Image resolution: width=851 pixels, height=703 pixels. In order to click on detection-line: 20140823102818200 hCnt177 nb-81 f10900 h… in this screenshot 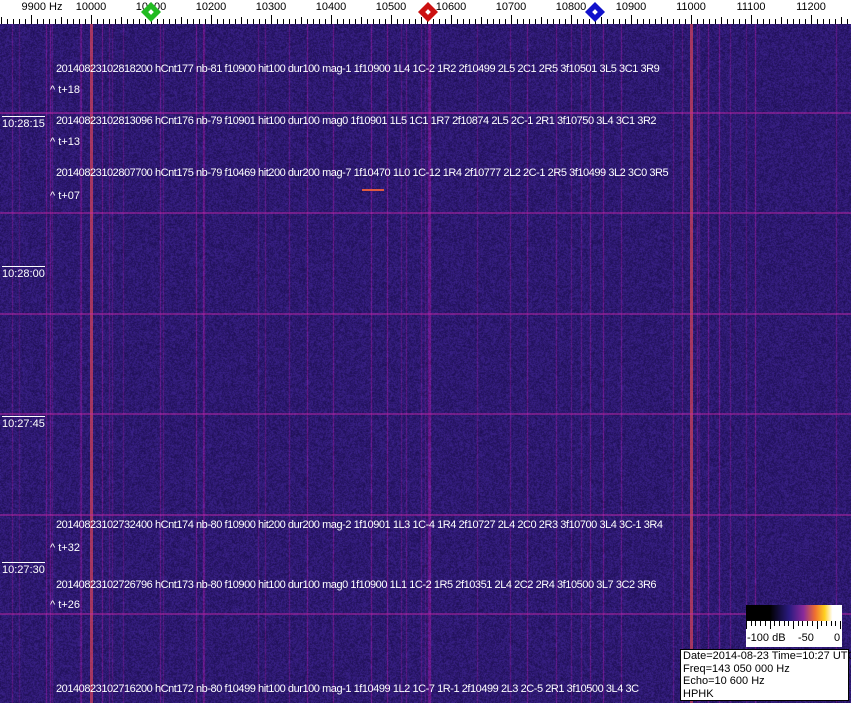, I will do `click(357, 69)`.